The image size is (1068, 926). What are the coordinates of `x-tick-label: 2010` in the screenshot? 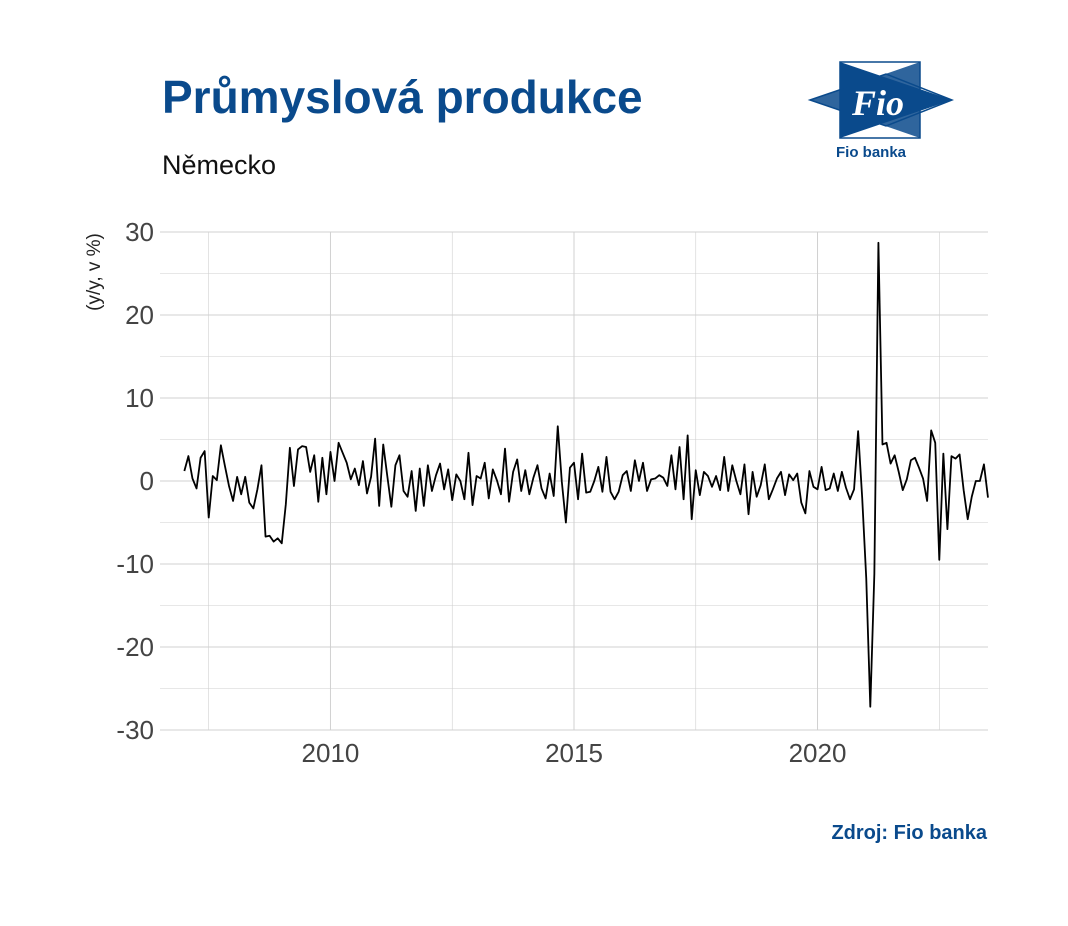 It's located at (331, 753).